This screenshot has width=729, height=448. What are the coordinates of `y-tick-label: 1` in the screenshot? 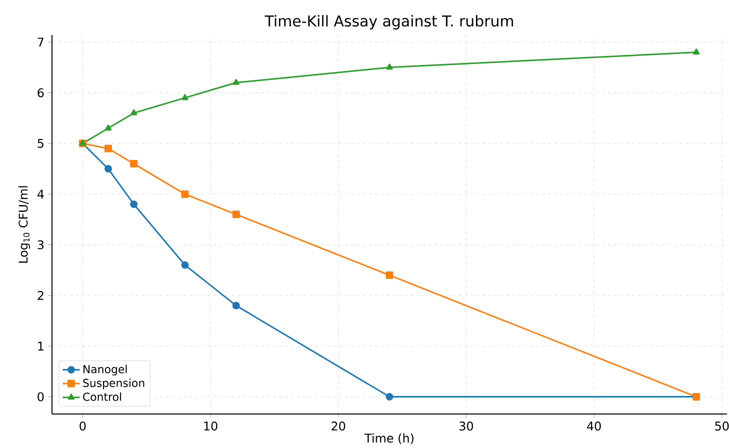 It's located at (41, 346).